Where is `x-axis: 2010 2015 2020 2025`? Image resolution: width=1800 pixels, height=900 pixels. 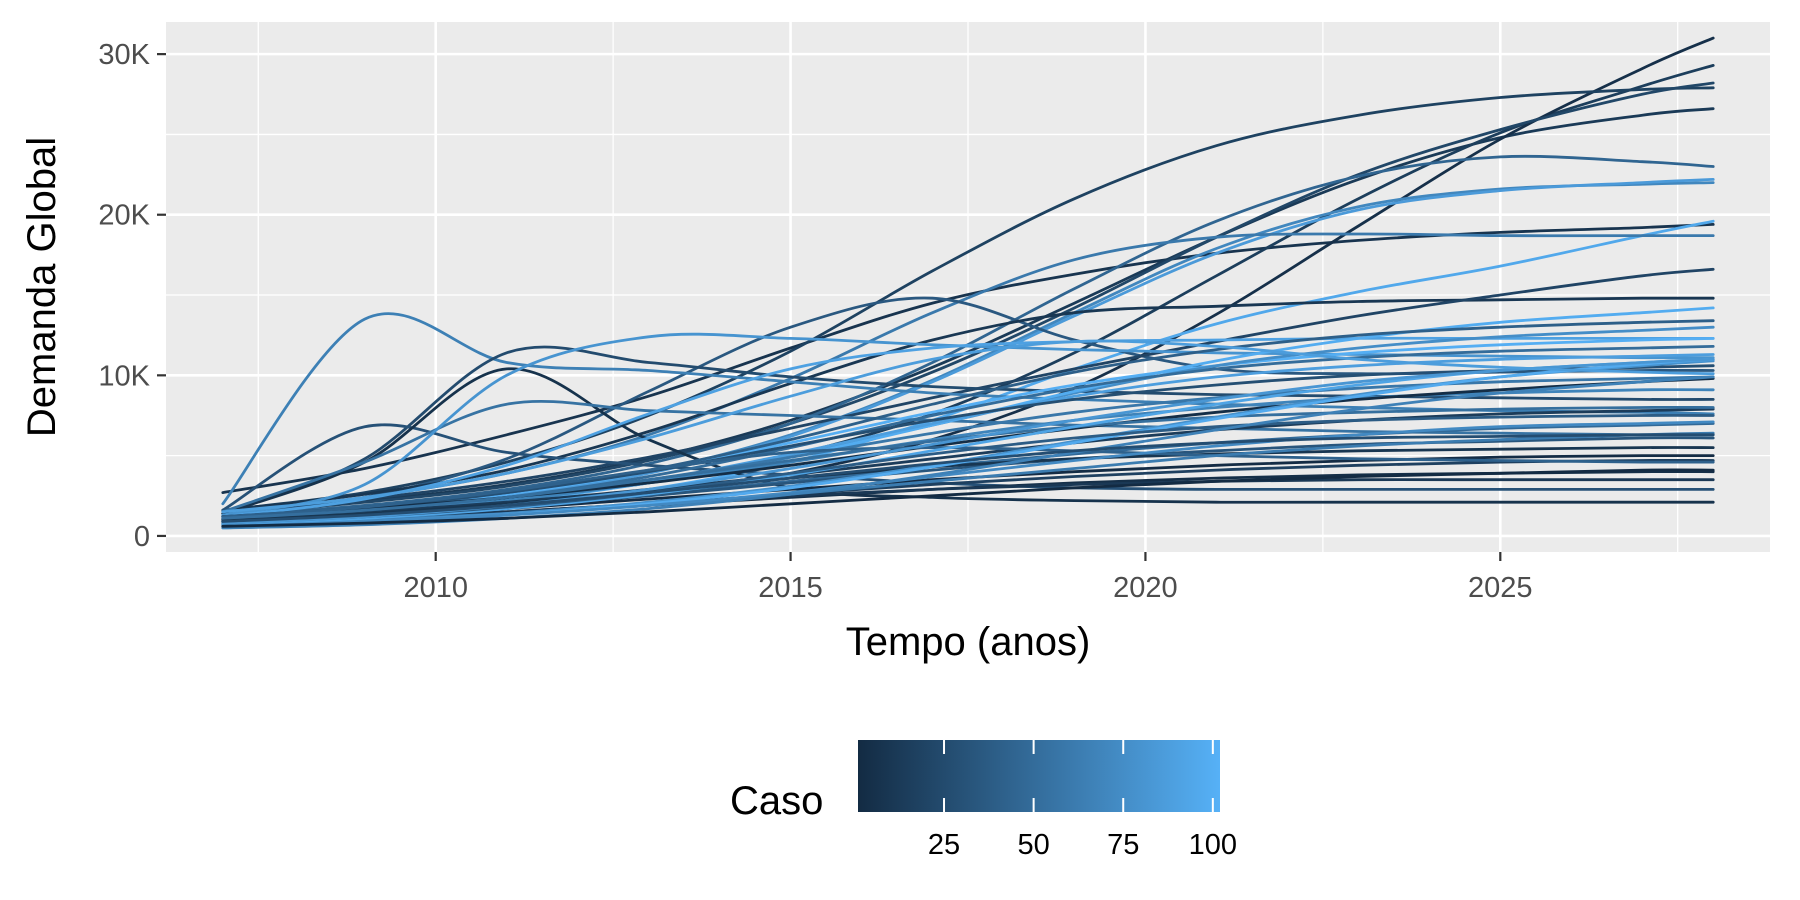
x-axis: 2010 2015 2020 2025 is located at coordinates (968, 578).